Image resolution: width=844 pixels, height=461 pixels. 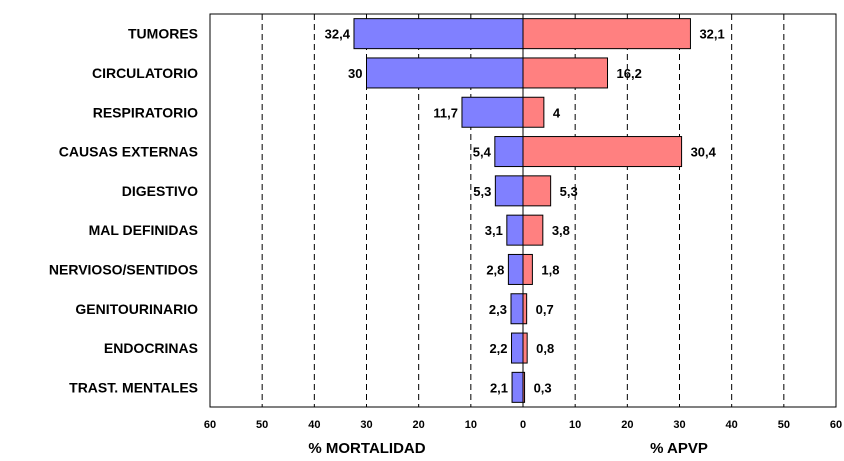 I want to click on value-label-mortalidad: 32,4, so click(x=338, y=34).